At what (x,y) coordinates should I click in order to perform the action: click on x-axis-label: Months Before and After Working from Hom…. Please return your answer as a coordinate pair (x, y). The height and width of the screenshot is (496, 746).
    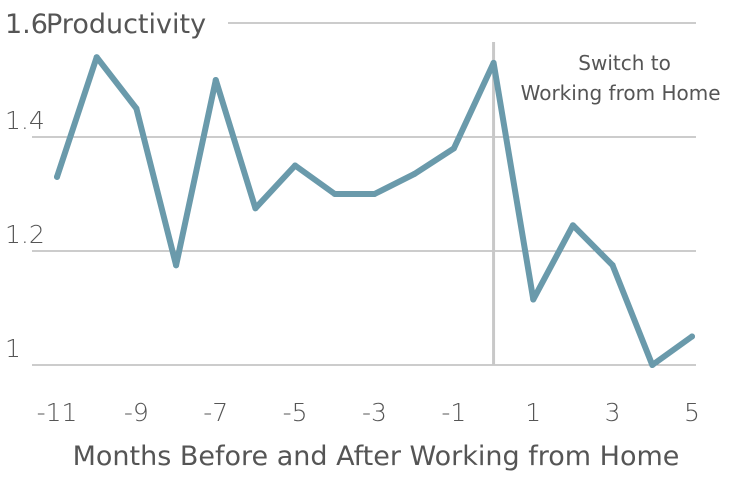
    Looking at the image, I should click on (376, 456).